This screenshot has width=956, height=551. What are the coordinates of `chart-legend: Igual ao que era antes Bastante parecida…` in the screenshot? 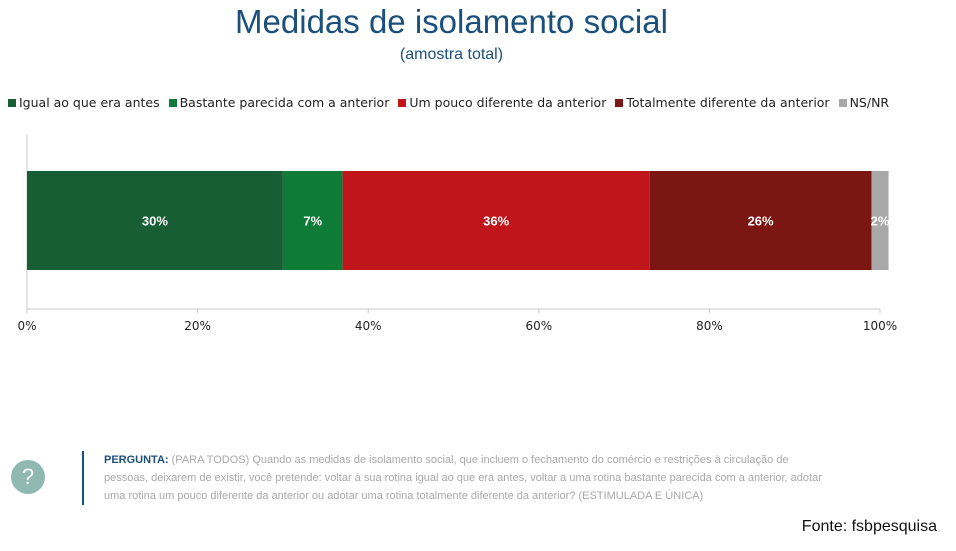 It's located at (453, 102).